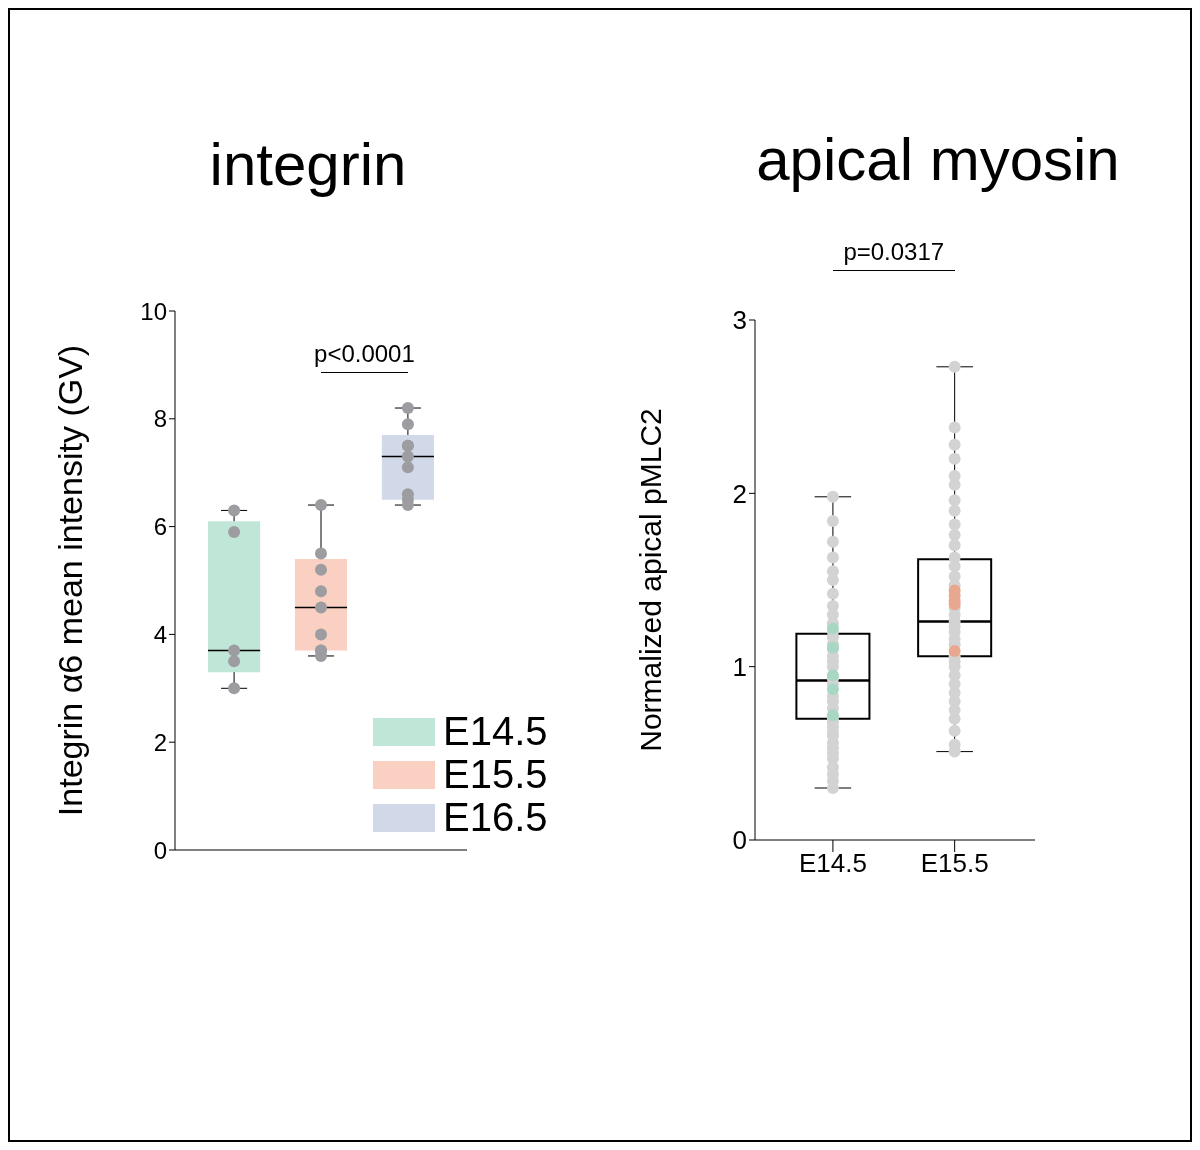 The image size is (1200, 1150). What do you see at coordinates (894, 252) in the screenshot?
I see `text: p=0.0317` at bounding box center [894, 252].